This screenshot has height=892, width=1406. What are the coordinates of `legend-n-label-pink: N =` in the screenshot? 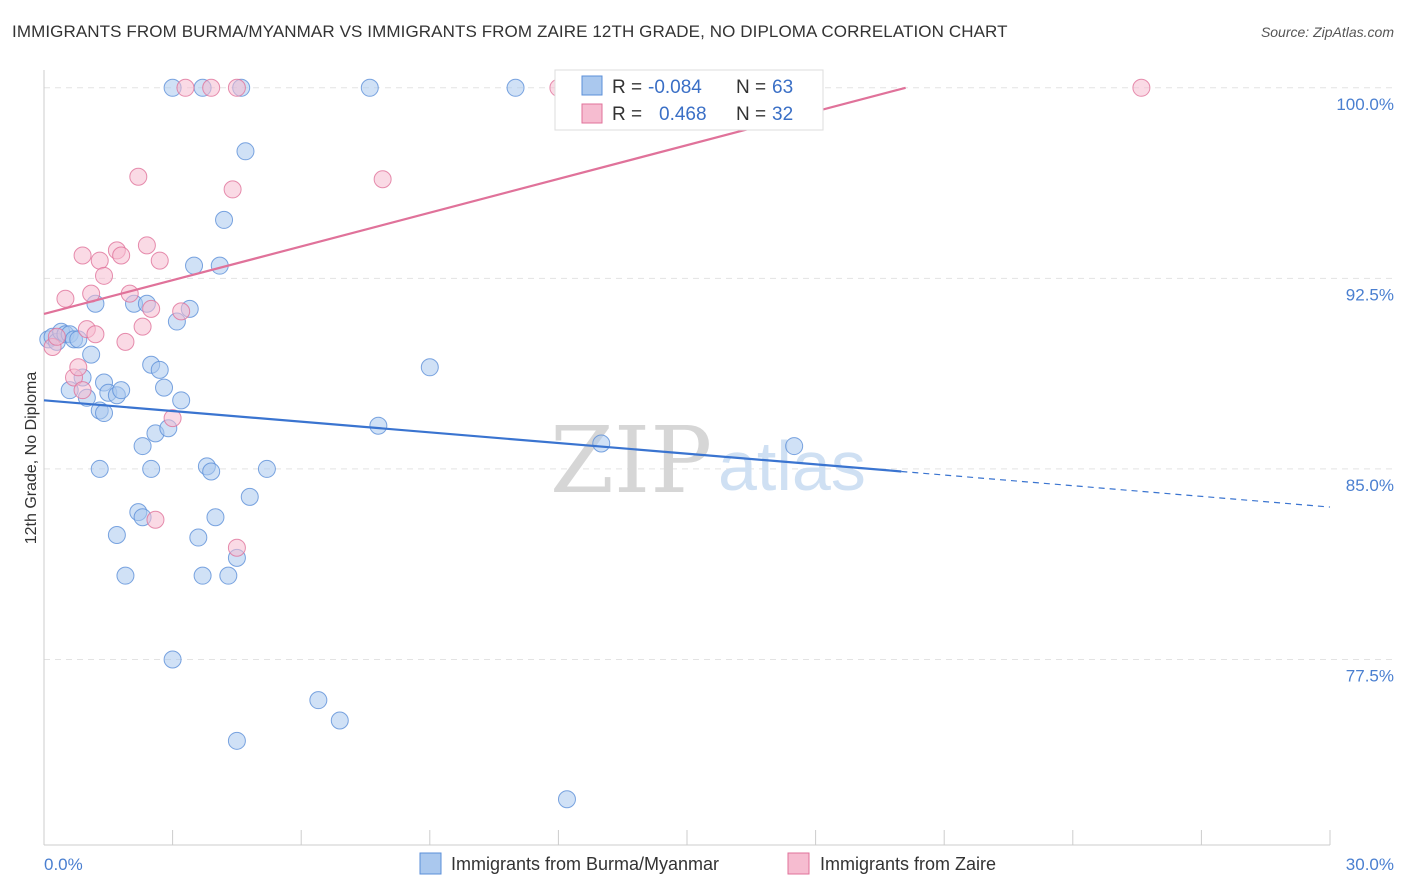 It's located at (751, 114).